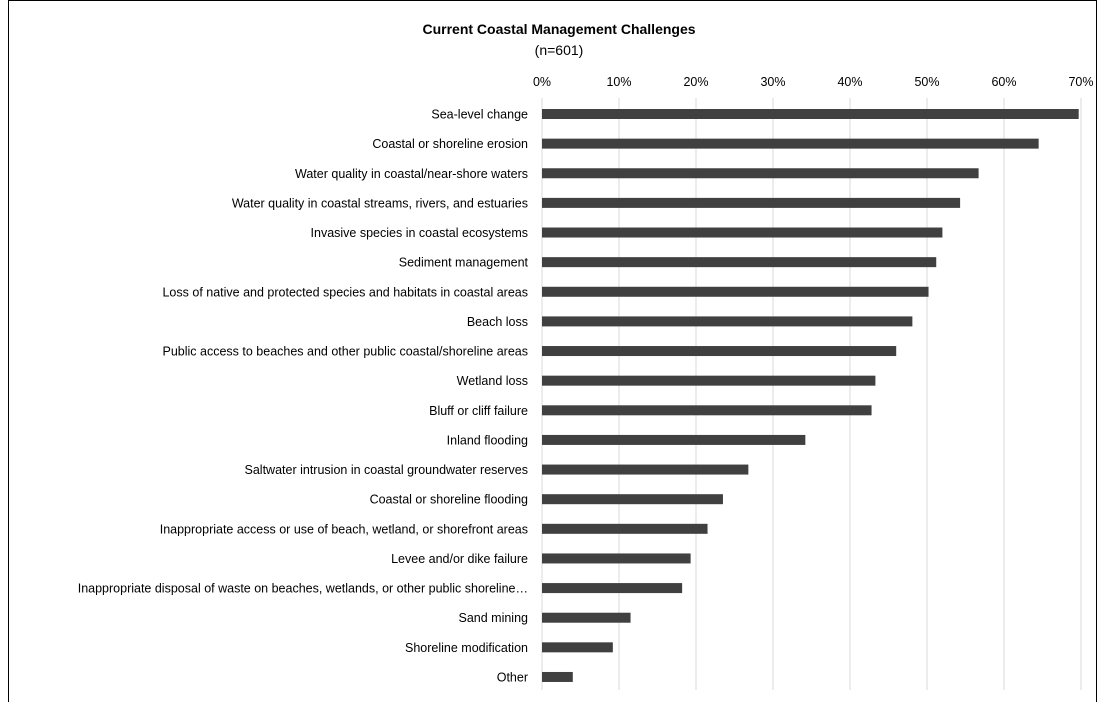 This screenshot has height=703, width=1098. I want to click on x-tick-label: 60%, so click(1003, 82).